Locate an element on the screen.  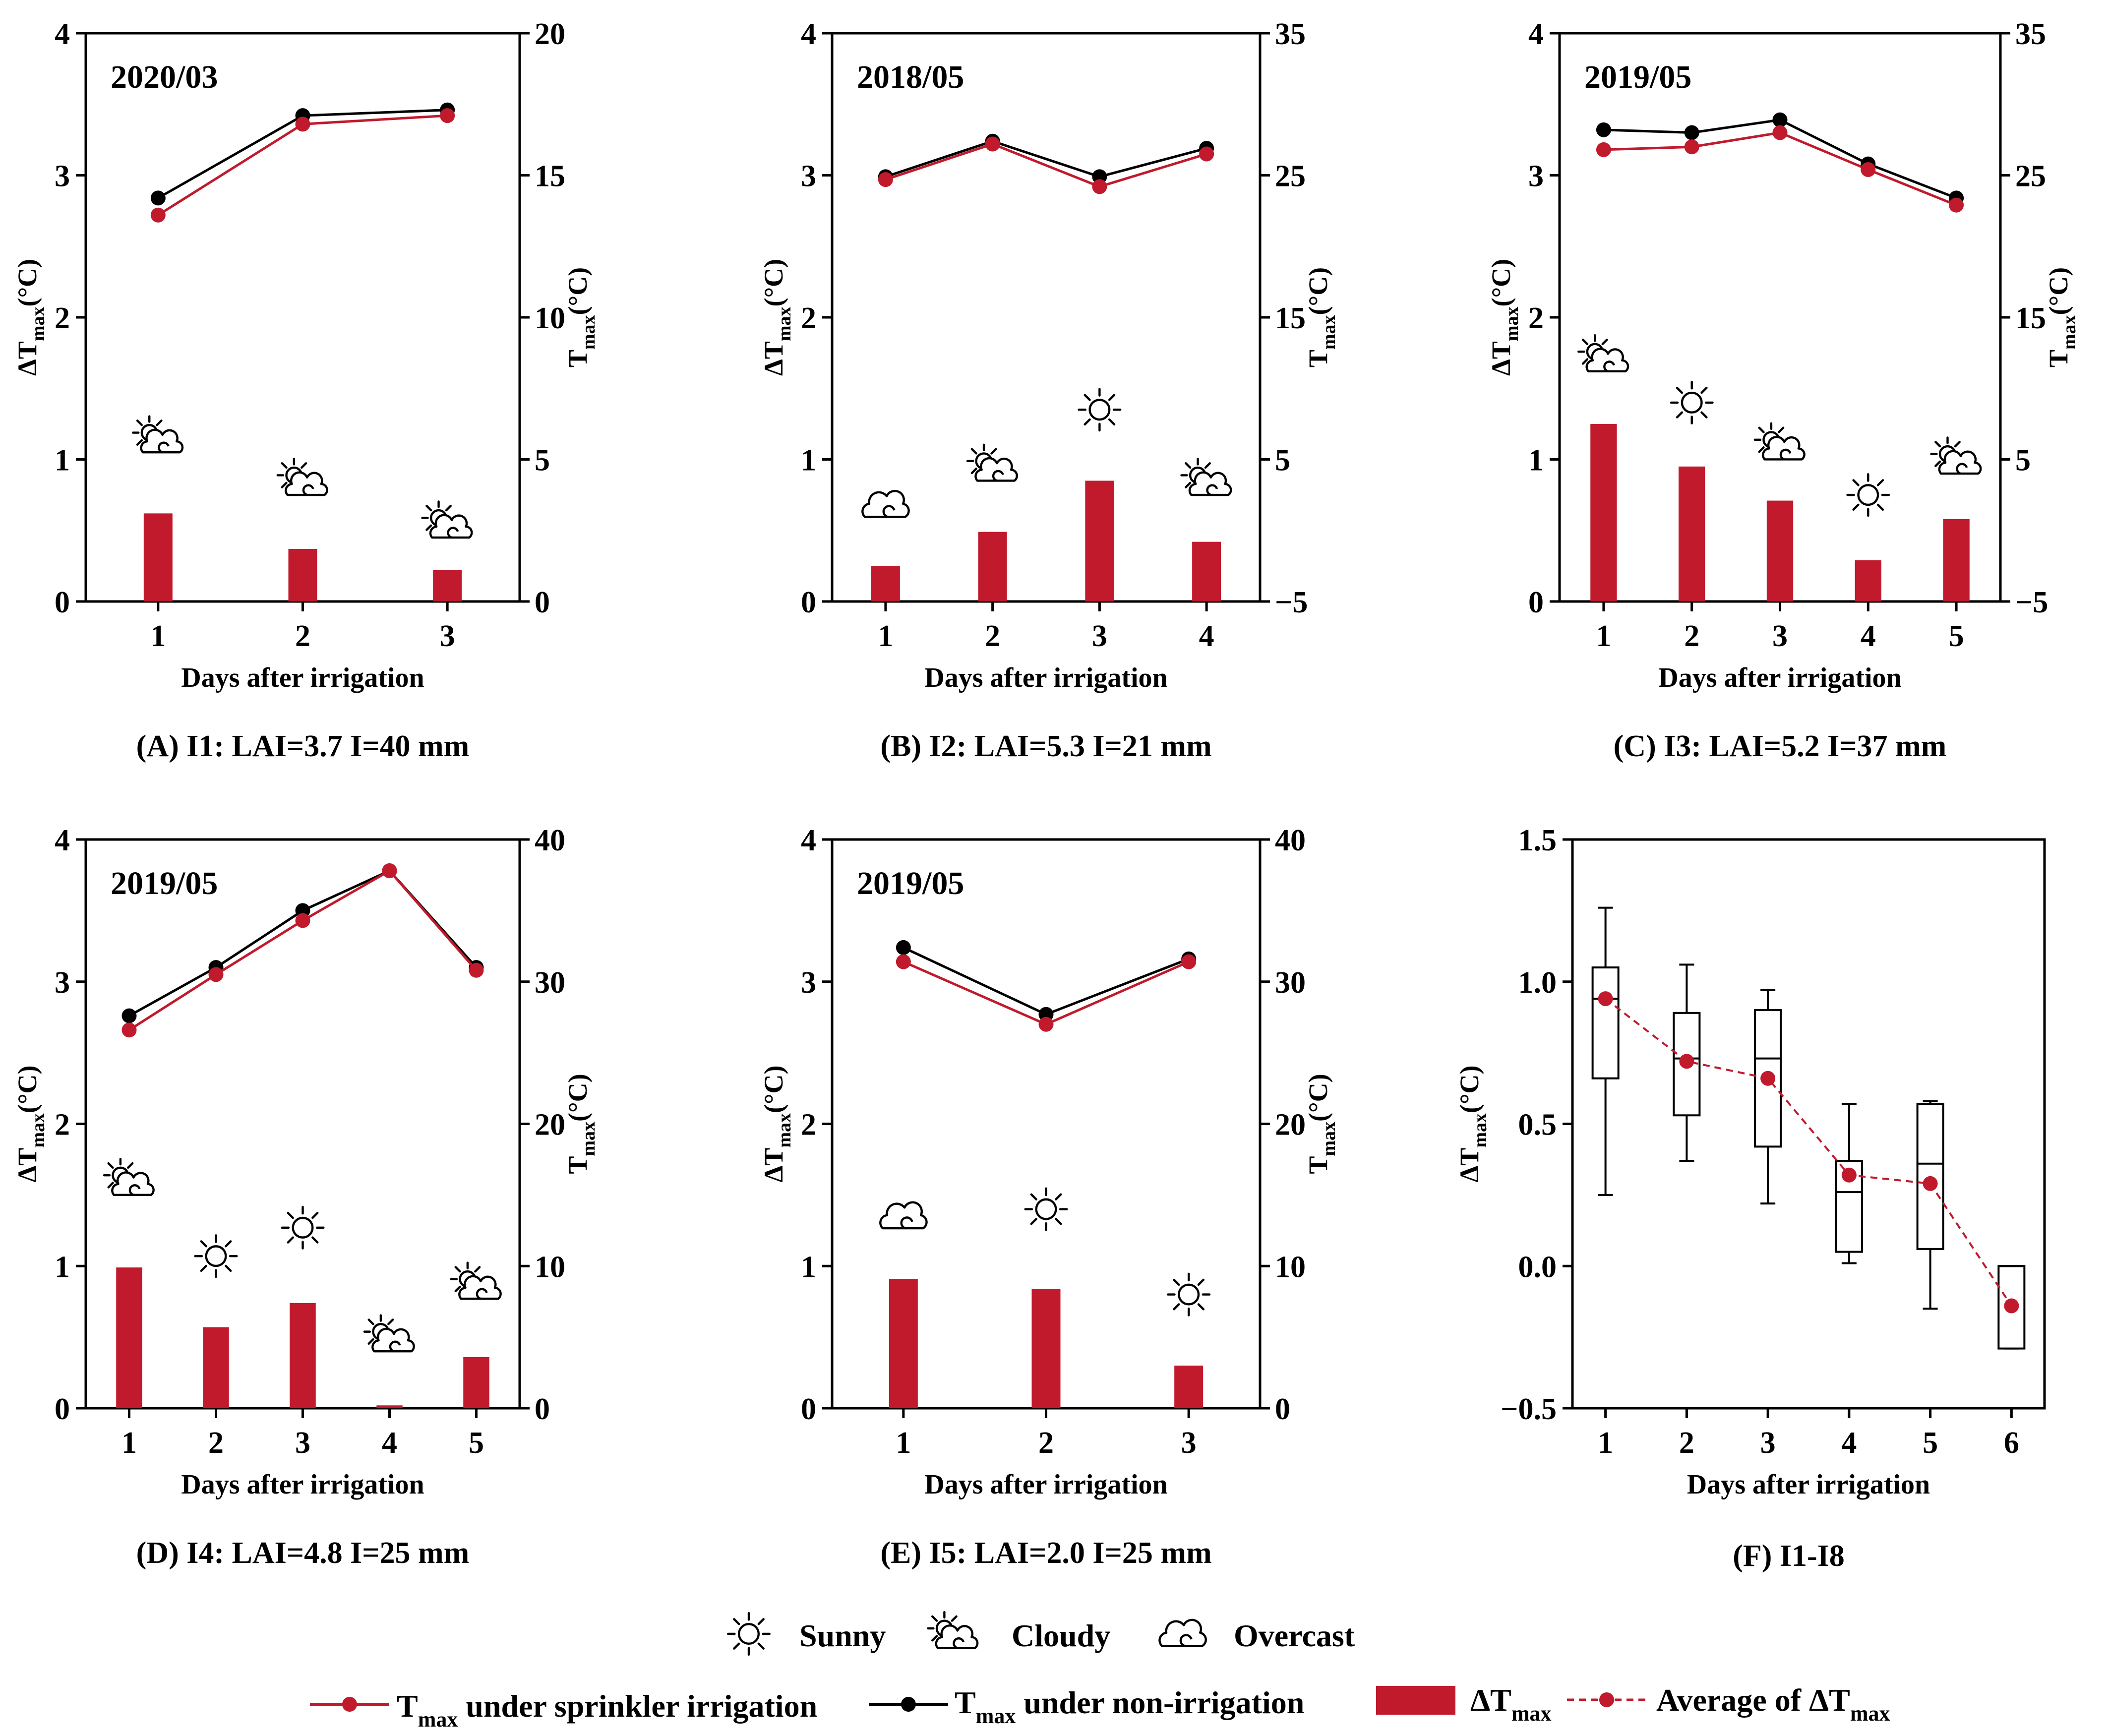
right-y-tick-label: 30 is located at coordinates (550, 983).